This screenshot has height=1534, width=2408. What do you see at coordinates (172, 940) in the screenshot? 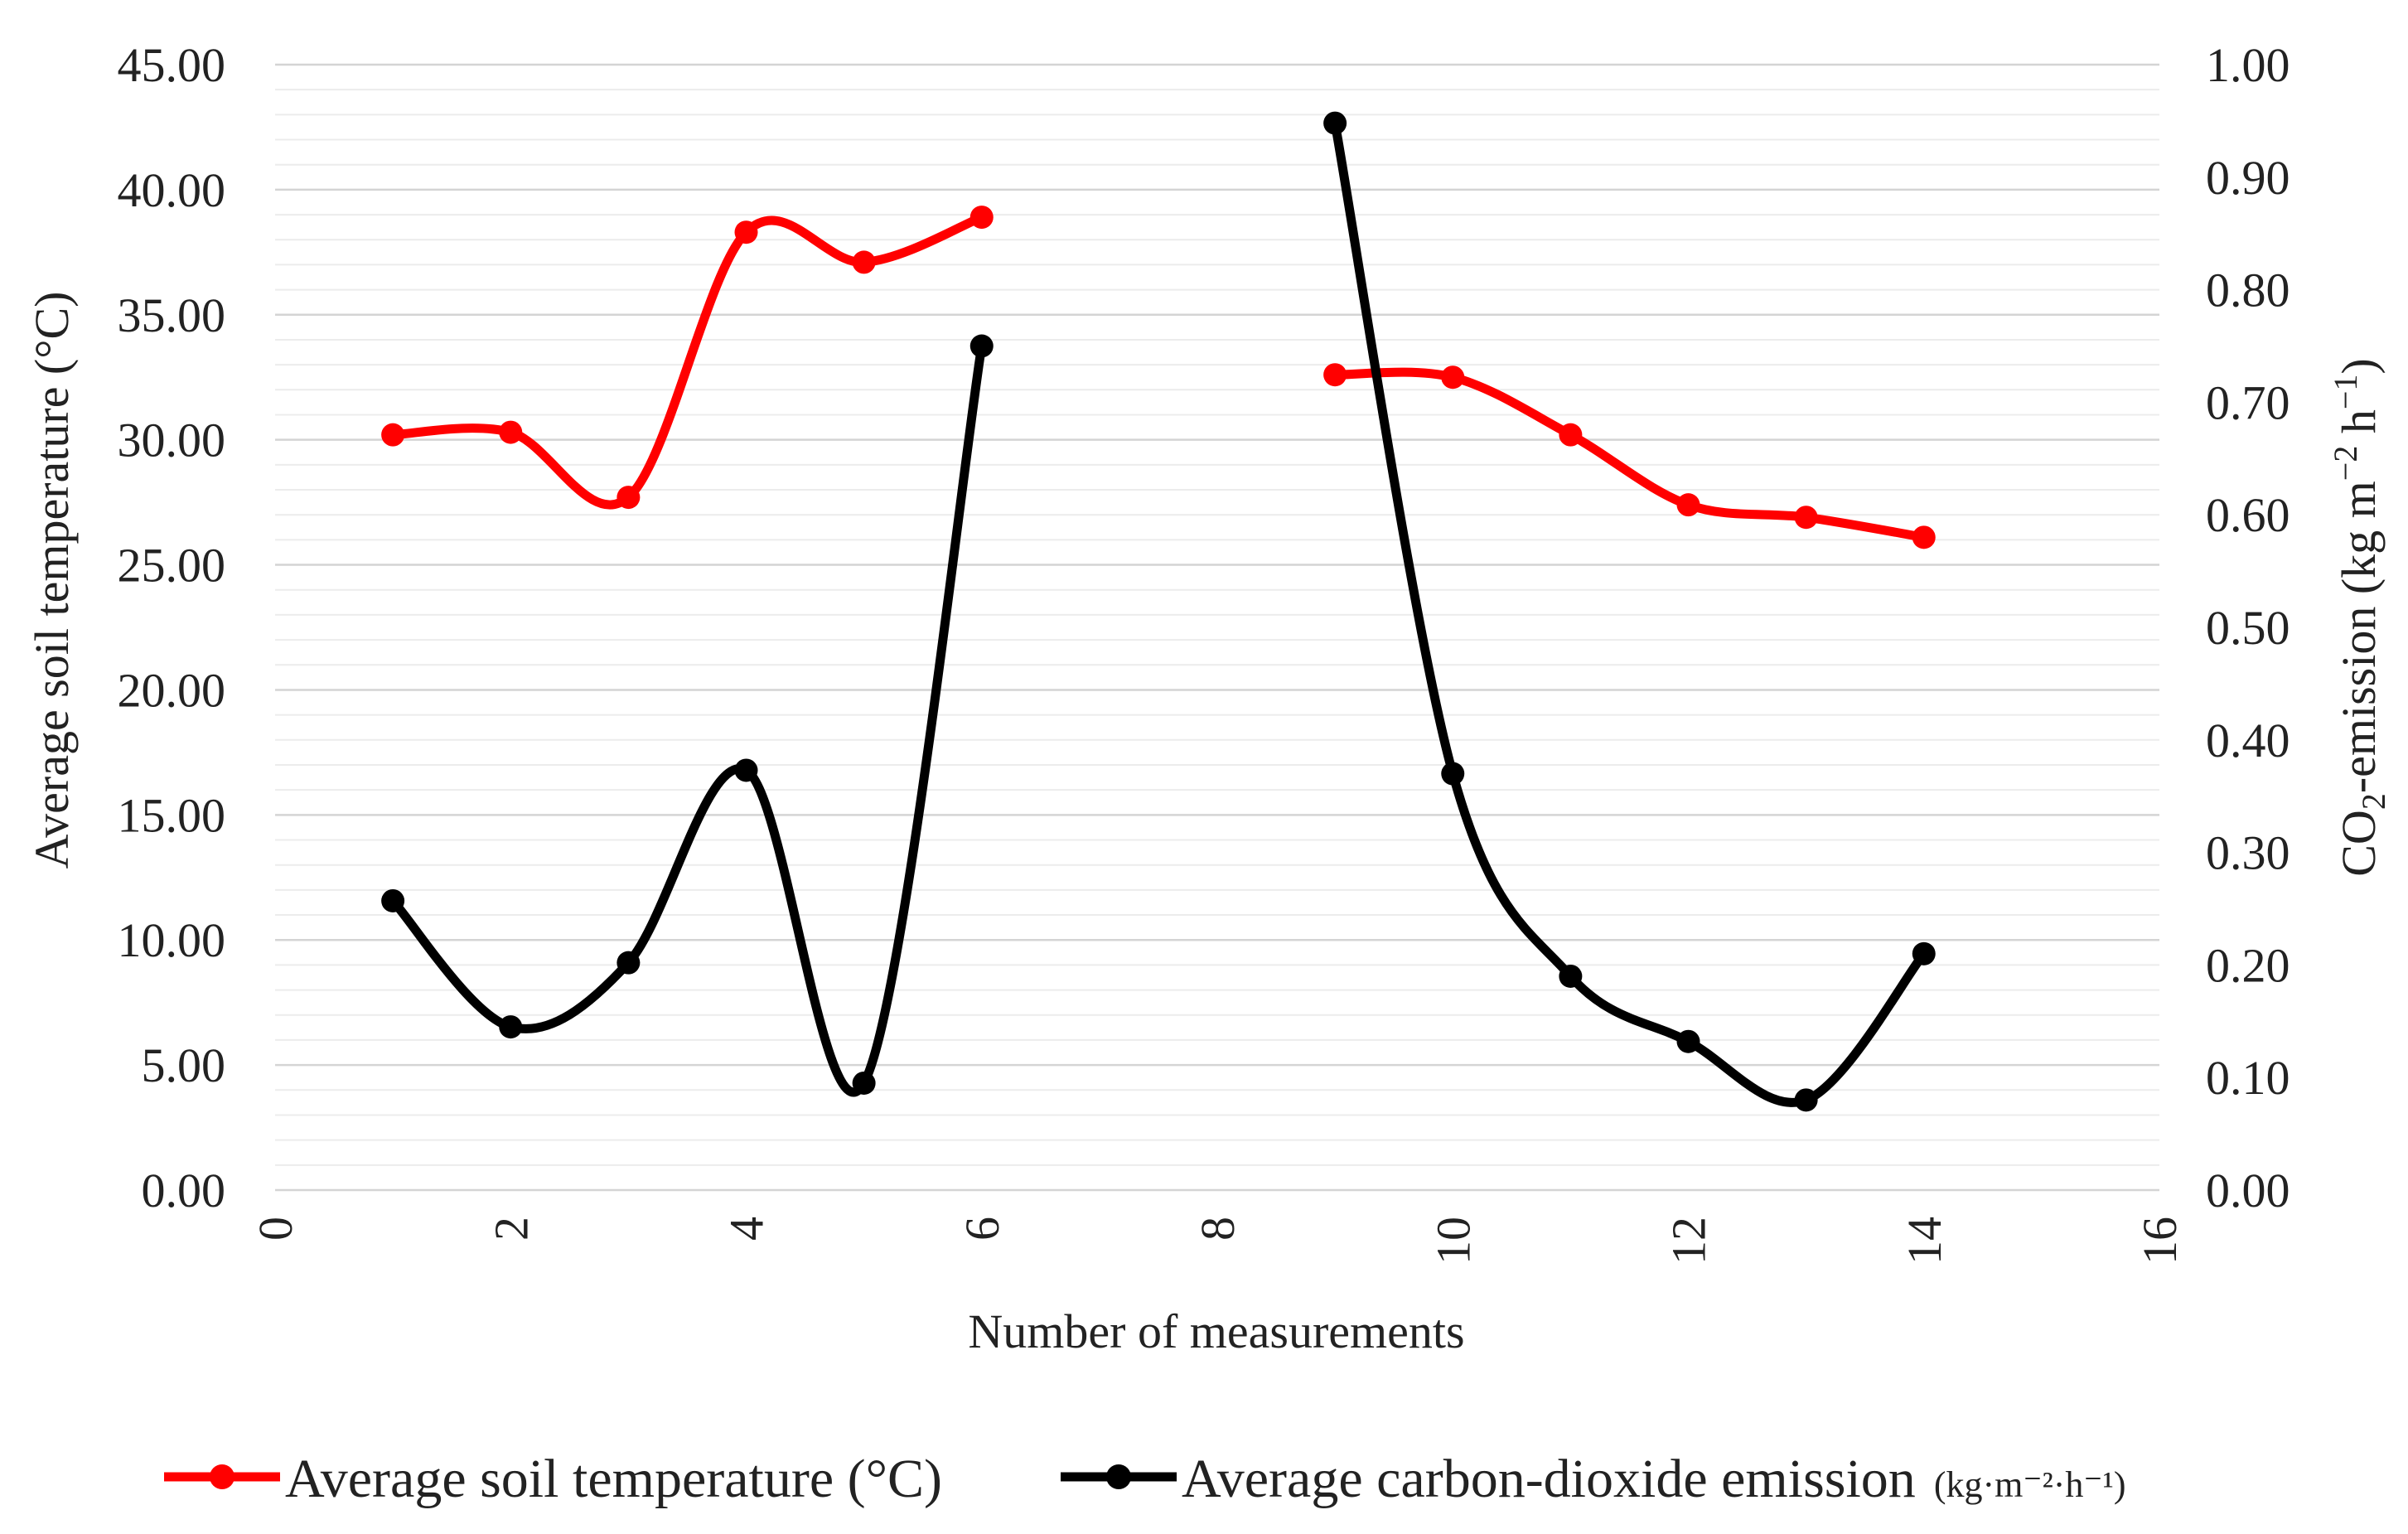
I see `left-tick-label: 10.00` at bounding box center [172, 940].